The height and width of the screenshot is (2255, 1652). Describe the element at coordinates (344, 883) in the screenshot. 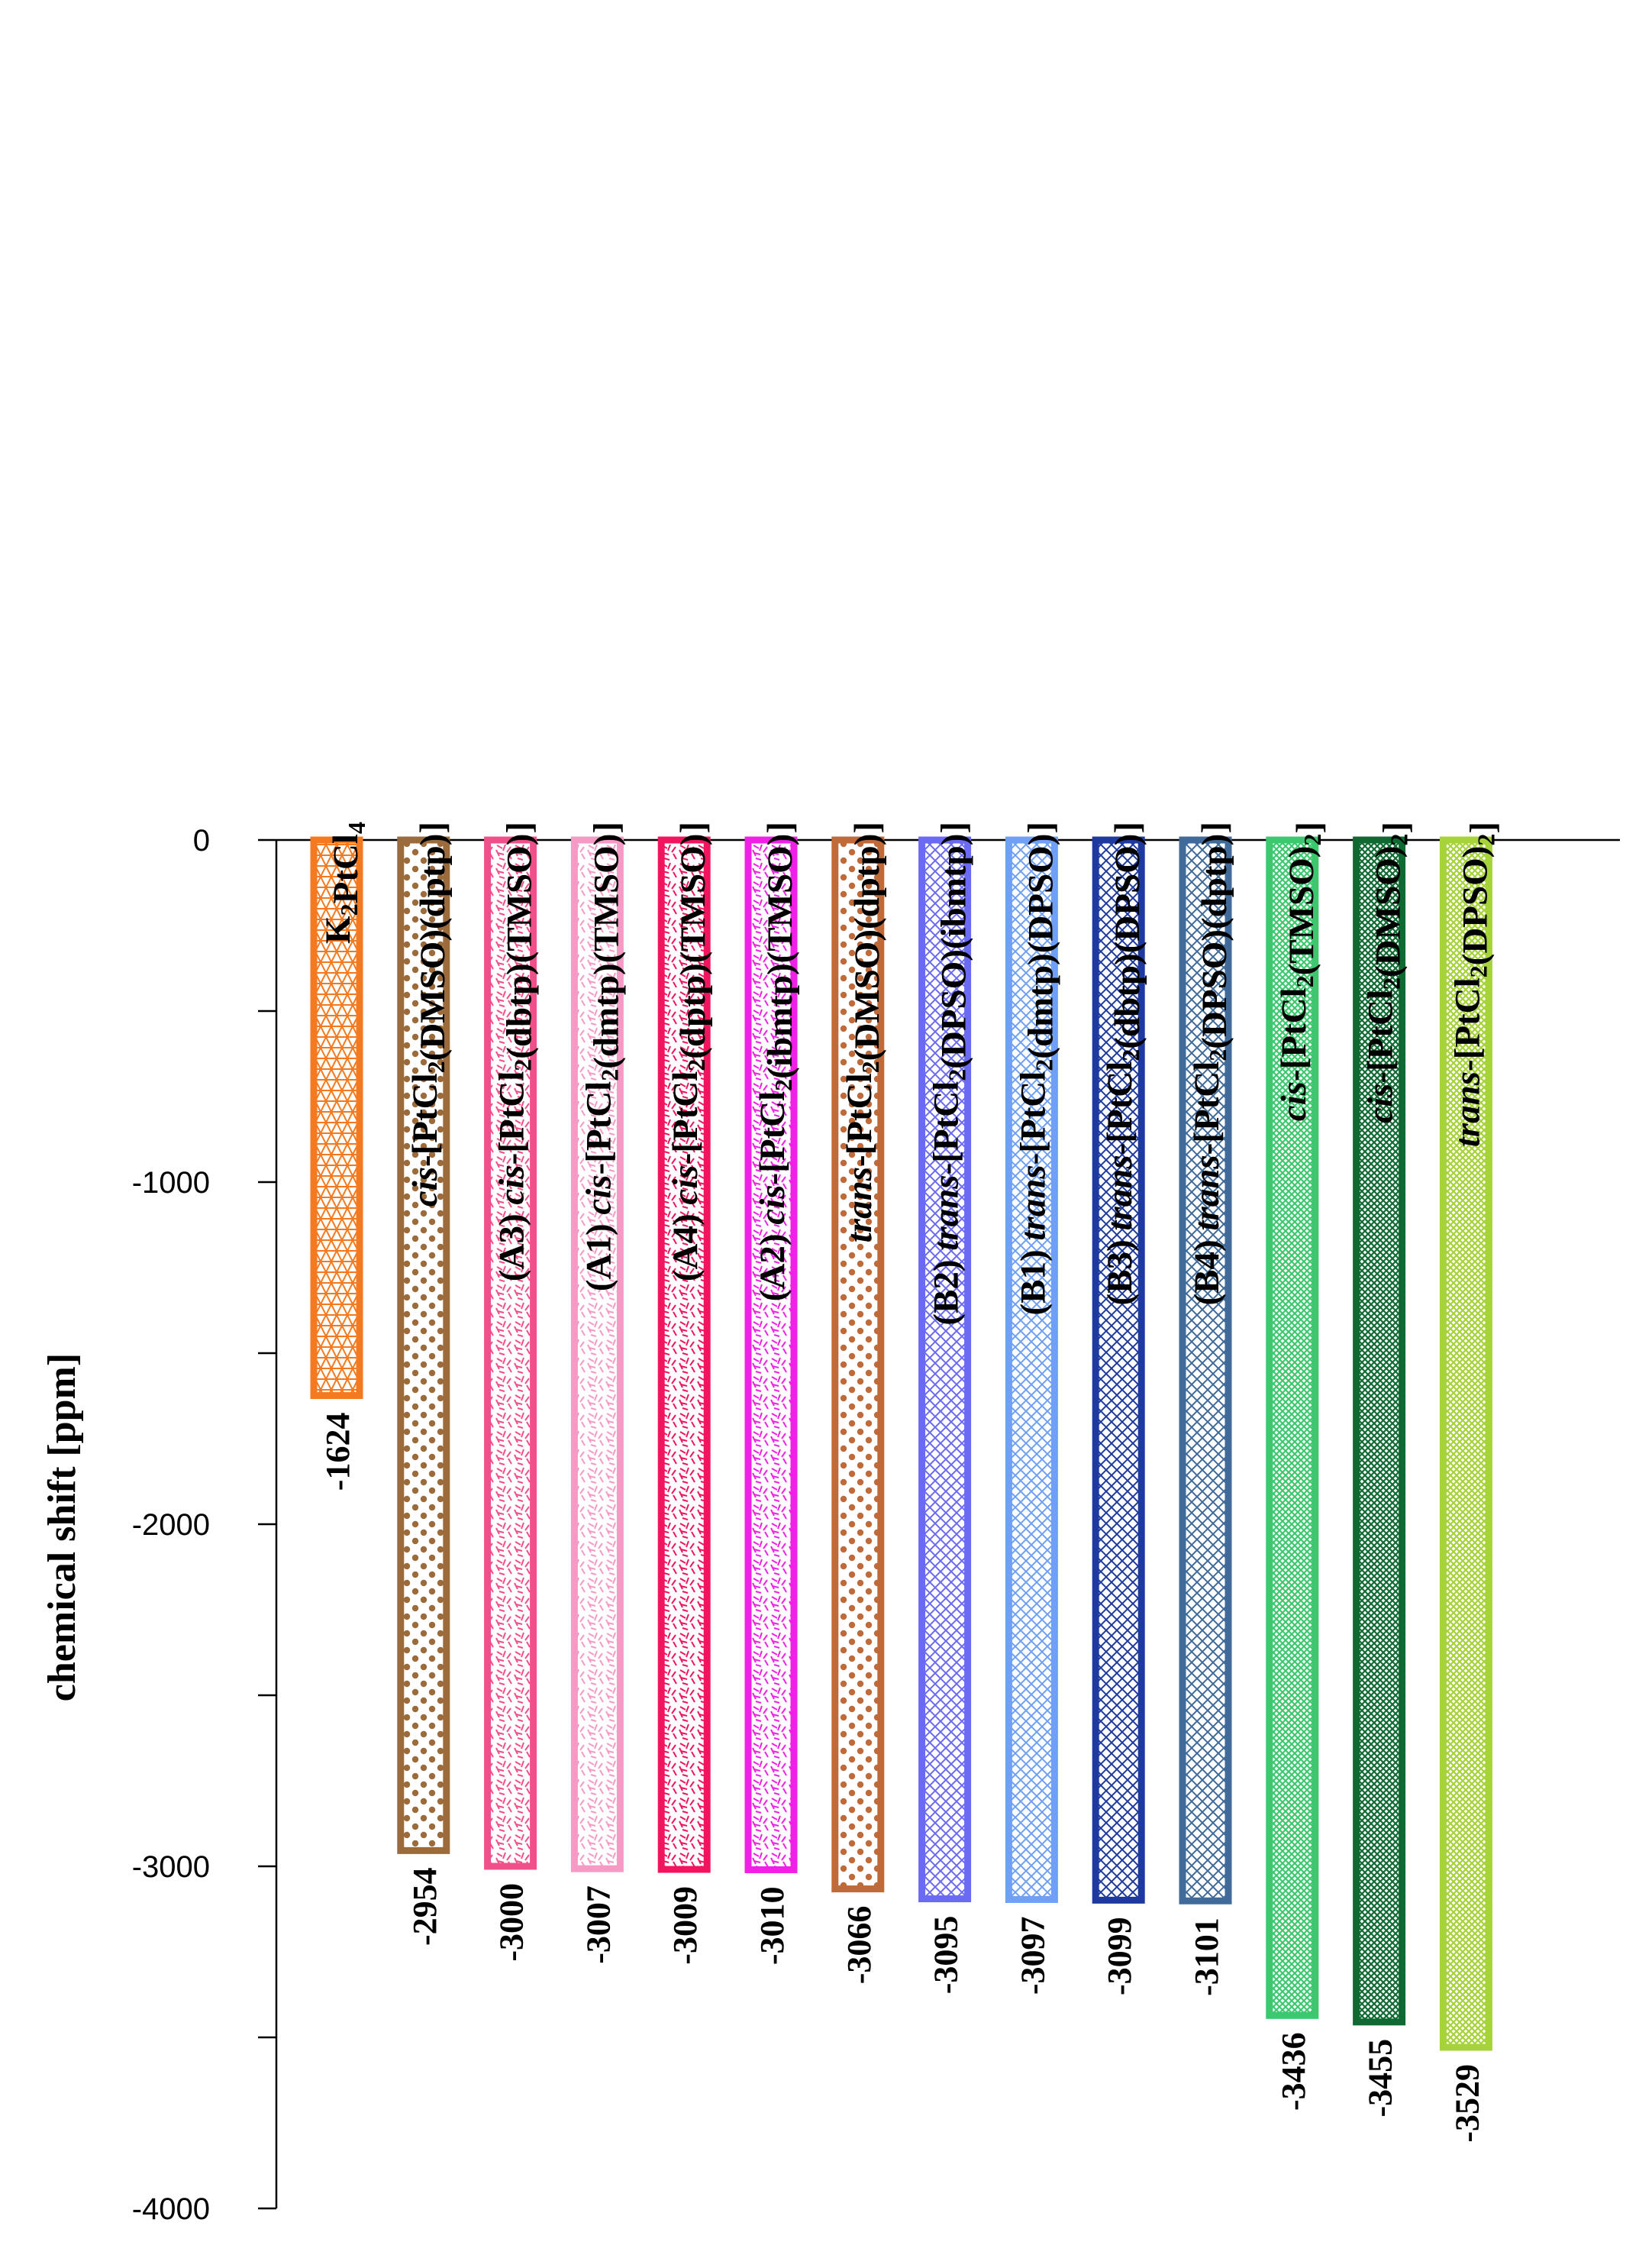

I see `category-label: K2PtCl4` at that location.